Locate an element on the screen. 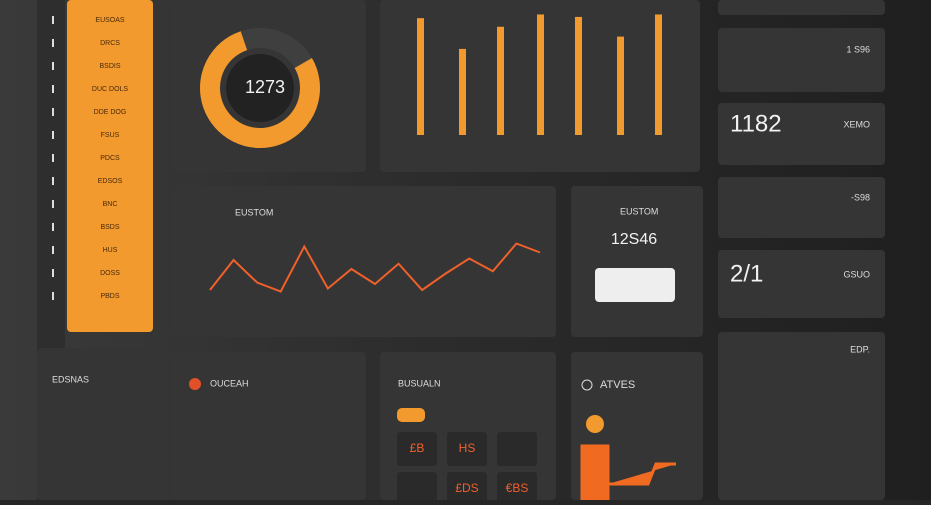 This screenshot has height=505, width=931. table-title: OUCEAH is located at coordinates (229, 383).